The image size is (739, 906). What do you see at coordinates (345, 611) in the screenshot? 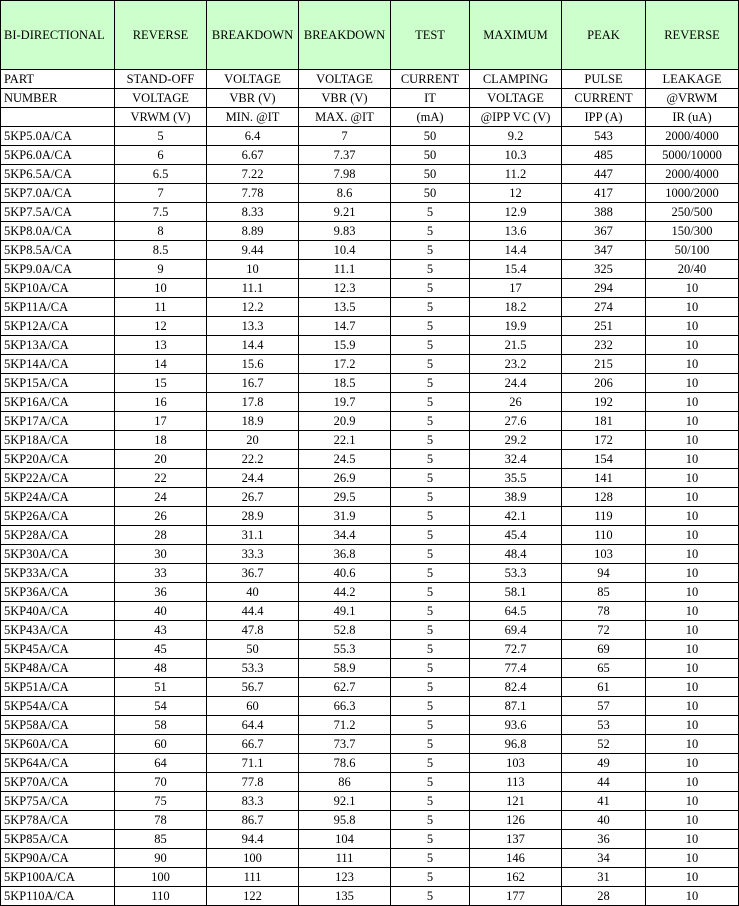
I see `cell: 49.1` at bounding box center [345, 611].